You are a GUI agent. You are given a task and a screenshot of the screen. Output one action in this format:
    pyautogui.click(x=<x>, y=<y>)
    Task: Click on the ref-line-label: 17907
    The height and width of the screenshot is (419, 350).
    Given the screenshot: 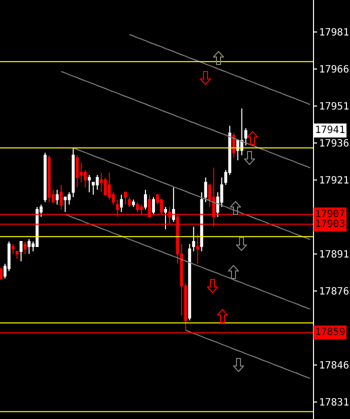 What is the action you would take?
    pyautogui.click(x=330, y=214)
    